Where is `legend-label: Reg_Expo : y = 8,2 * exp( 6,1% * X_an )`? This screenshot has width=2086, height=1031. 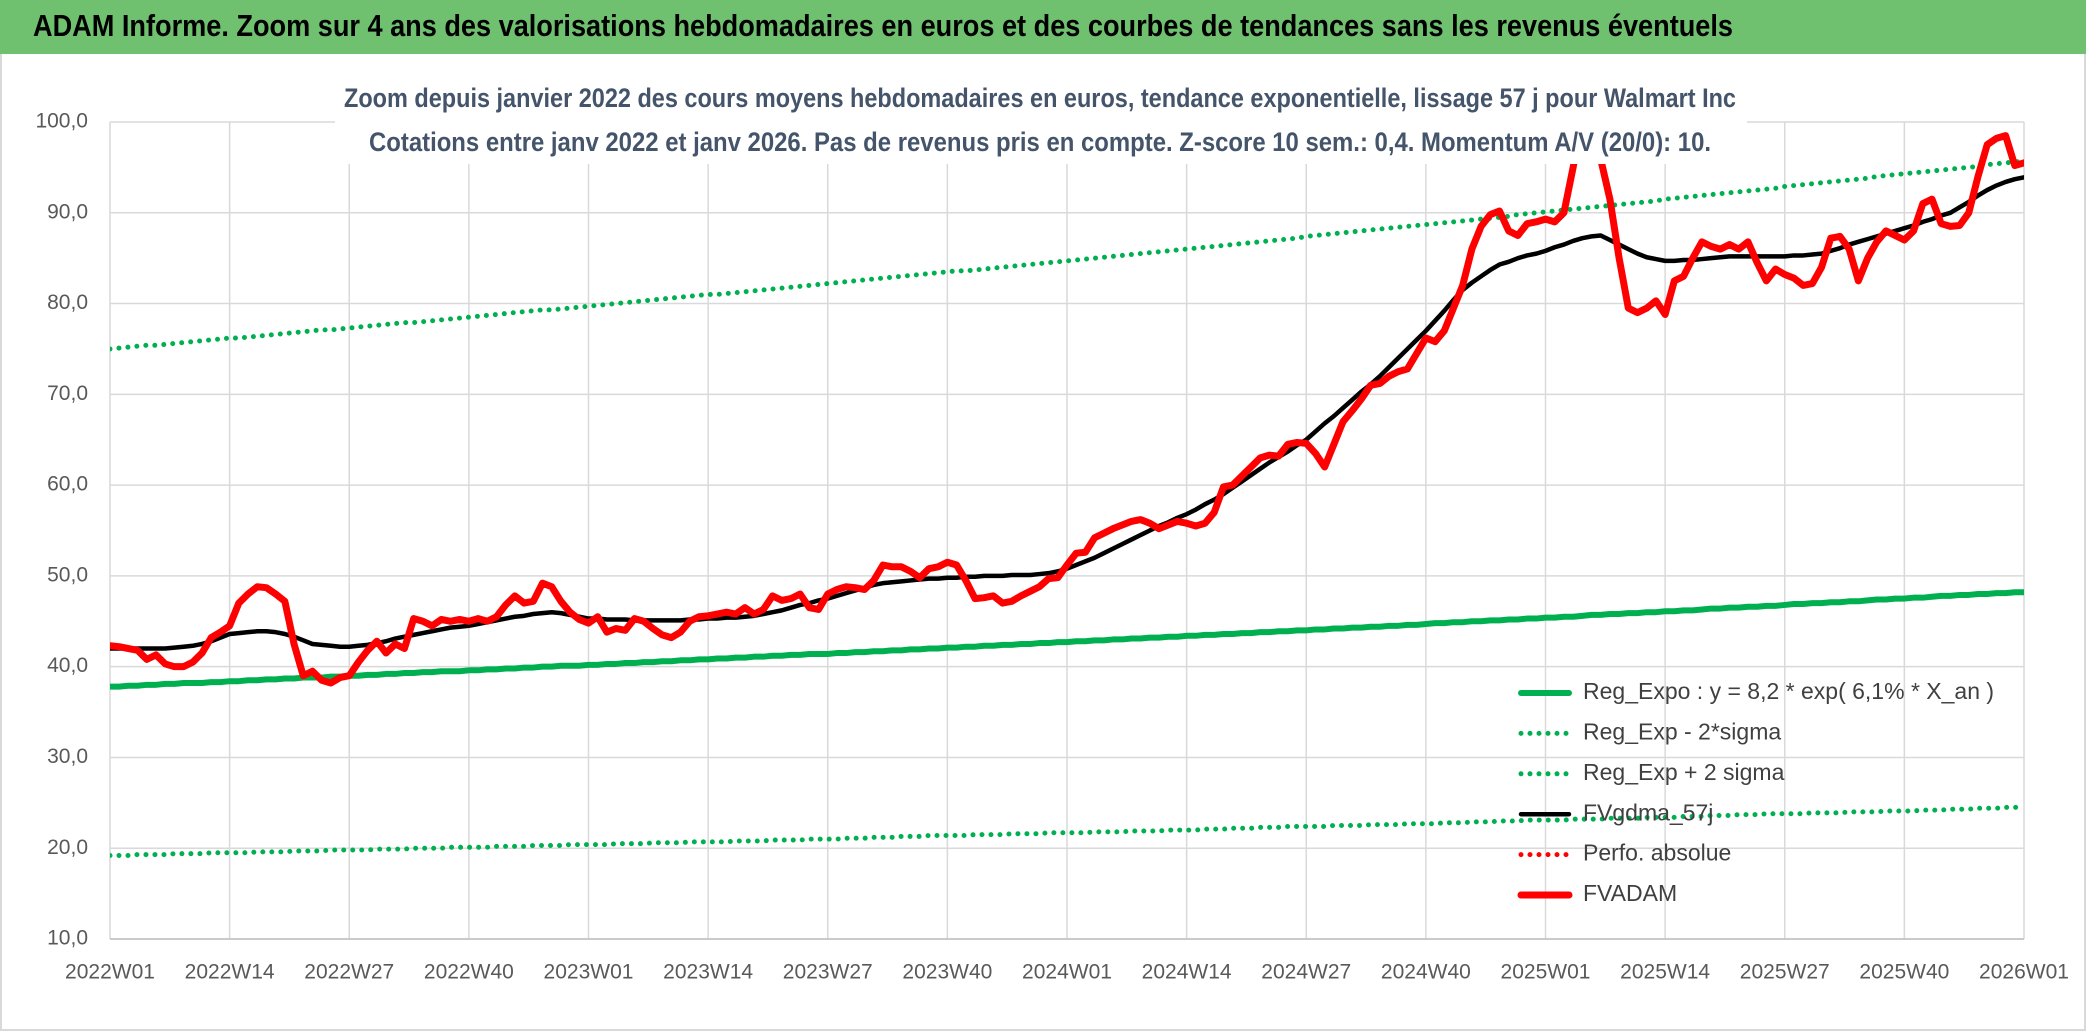 legend-label: Reg_Expo : y = 8,2 * exp( 6,1% * X_an ) is located at coordinates (1788, 691).